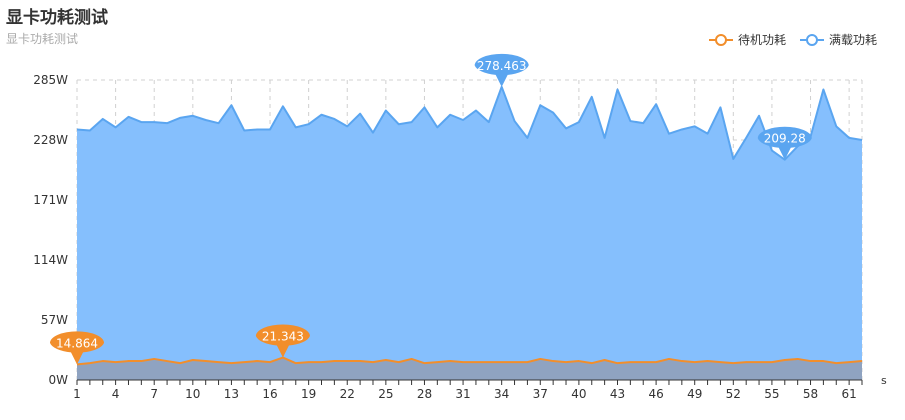  Describe the element at coordinates (761, 40) in the screenshot. I see `legend-label-idle: 待机功耗` at that location.